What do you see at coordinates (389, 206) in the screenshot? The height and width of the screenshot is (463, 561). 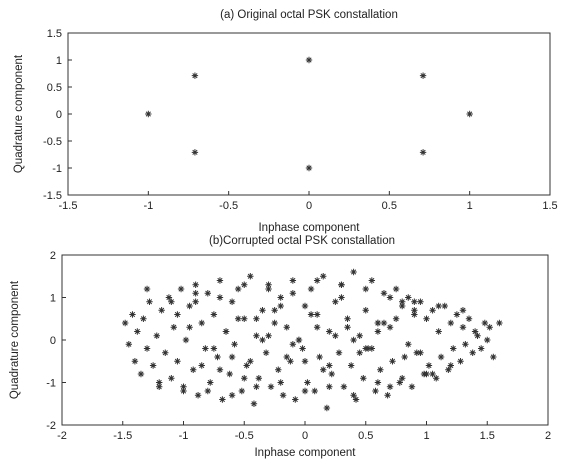 I see `plot-a-x-tick-label: 0.5` at bounding box center [389, 206].